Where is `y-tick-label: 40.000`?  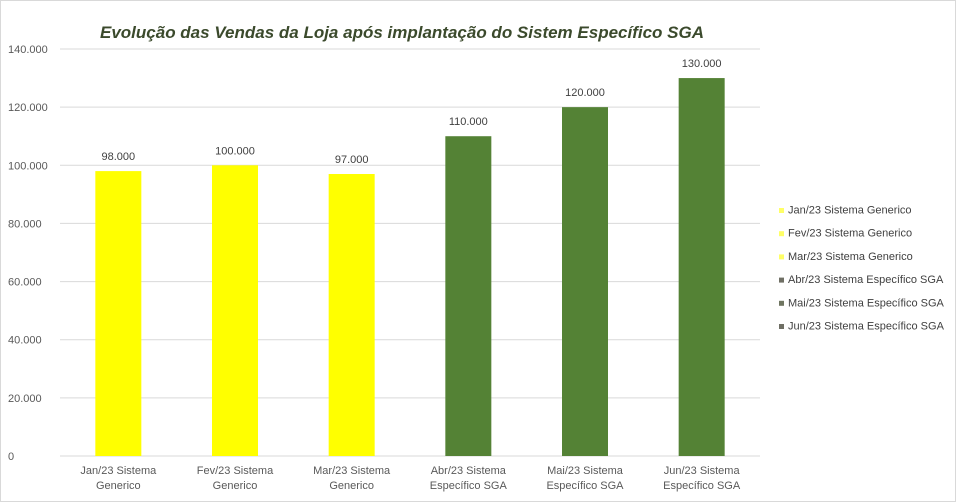 y-tick-label: 40.000 is located at coordinates (25, 341).